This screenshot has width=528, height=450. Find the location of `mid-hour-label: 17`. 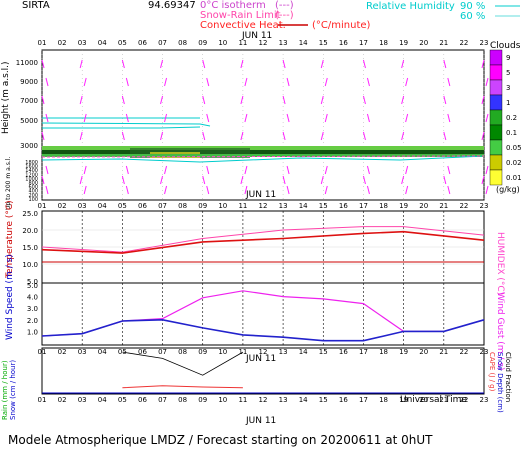

mid-hour-label: 17 is located at coordinates (363, 206).